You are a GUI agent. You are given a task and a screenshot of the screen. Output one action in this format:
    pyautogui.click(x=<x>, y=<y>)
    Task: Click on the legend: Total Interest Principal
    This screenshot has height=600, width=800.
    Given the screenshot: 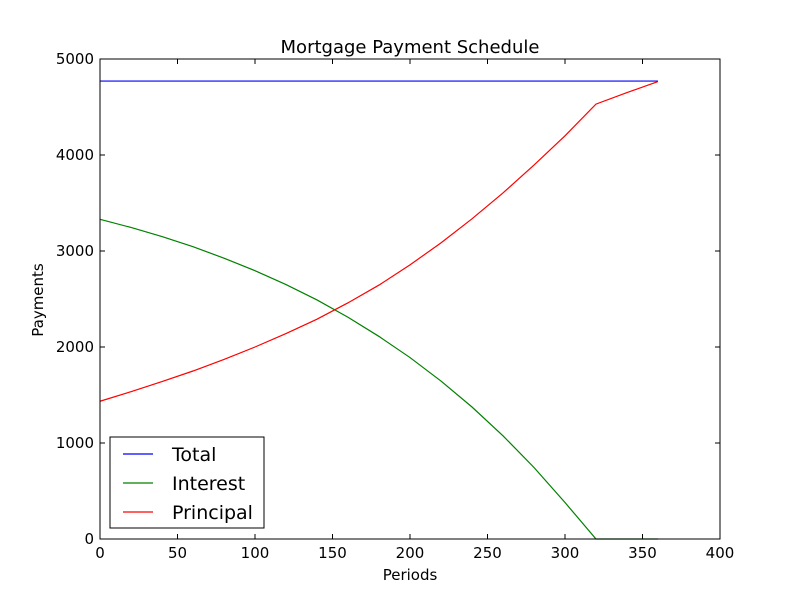 What is the action you would take?
    pyautogui.click(x=187, y=482)
    